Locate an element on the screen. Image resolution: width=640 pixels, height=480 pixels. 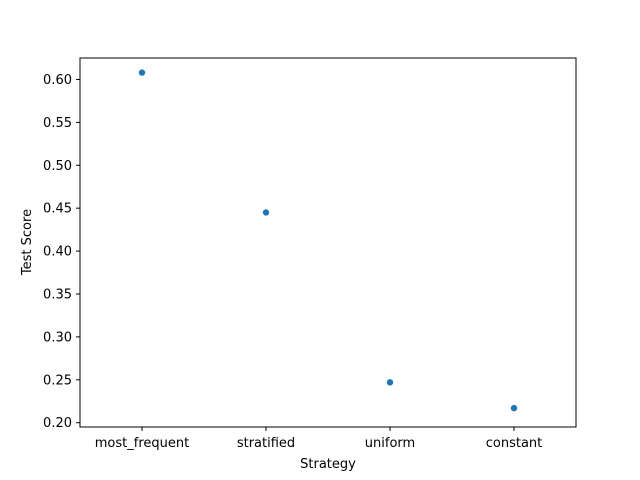
data-point-uniform is located at coordinates (390, 382).